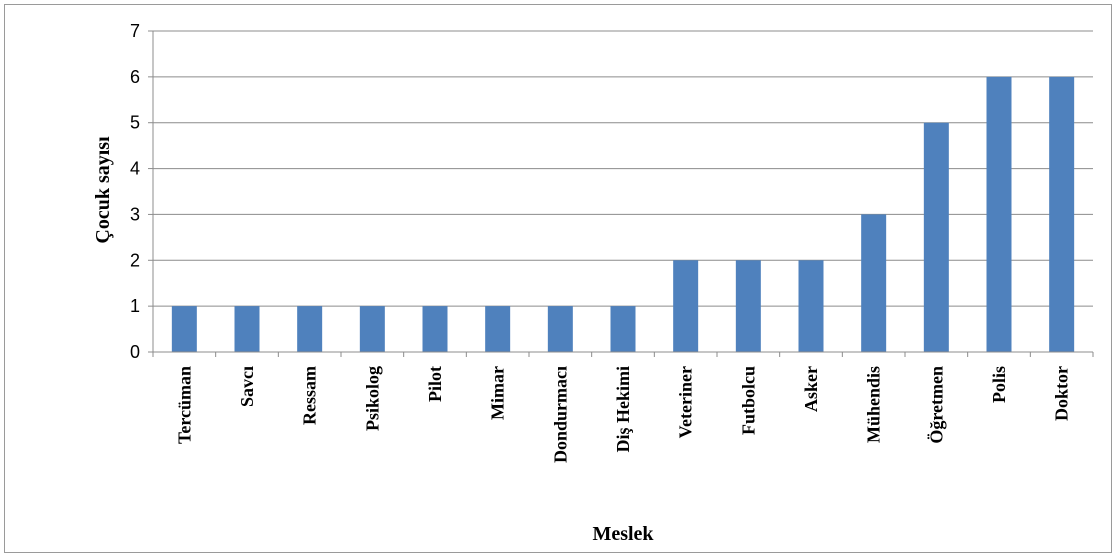 The image size is (1119, 559). What do you see at coordinates (135, 77) in the screenshot?
I see `y-tick-label: 6` at bounding box center [135, 77].